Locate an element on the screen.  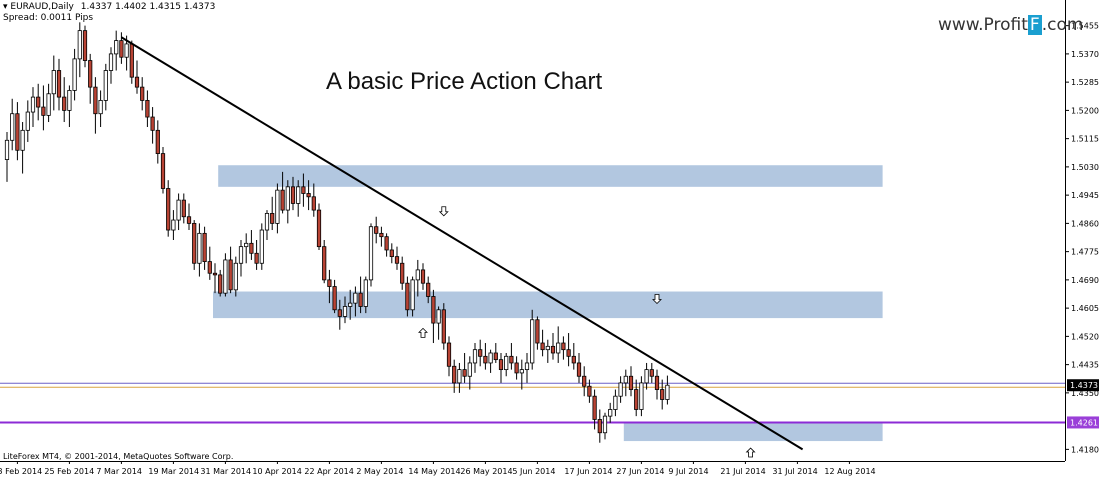
brand-watermark: www.Profit F .com is located at coordinates (1010, 25).